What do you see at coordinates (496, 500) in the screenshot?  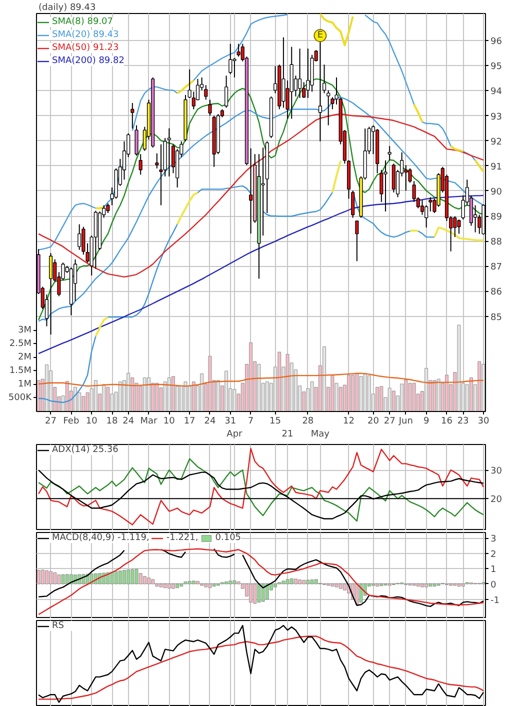 I see `y-tick-label: 20` at bounding box center [496, 500].